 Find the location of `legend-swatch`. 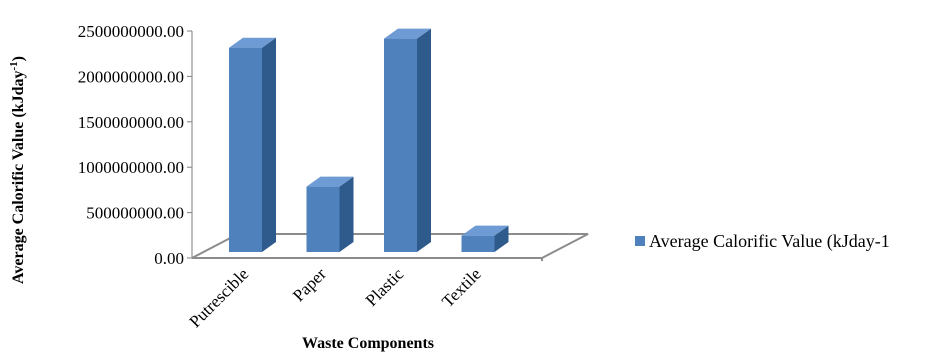

legend-swatch is located at coordinates (640, 241).